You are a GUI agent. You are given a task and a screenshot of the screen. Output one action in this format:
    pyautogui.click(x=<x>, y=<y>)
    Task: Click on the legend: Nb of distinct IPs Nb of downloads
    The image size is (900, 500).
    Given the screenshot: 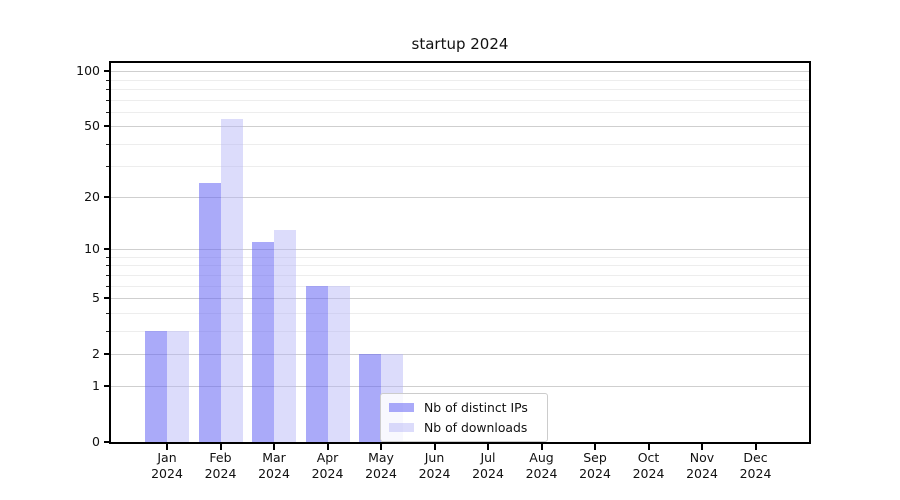 What is the action you would take?
    pyautogui.click(x=464, y=417)
    